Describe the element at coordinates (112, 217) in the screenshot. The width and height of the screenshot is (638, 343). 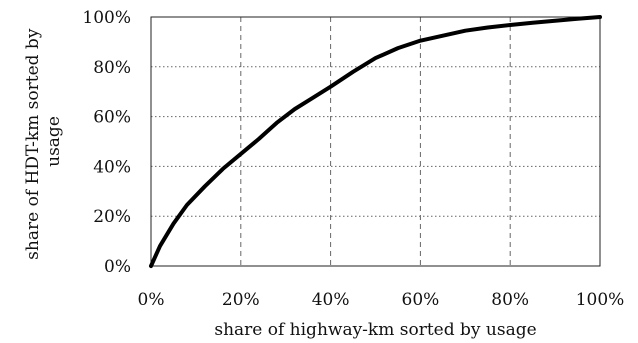
I see `y-tick-label: 20%` at that location.